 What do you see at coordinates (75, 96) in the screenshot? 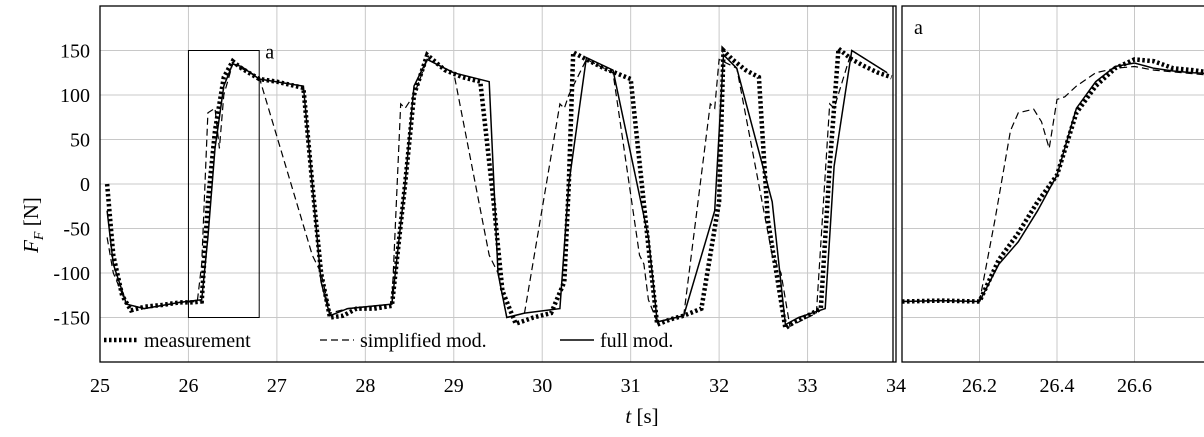
I see `y-tick-label: 100` at bounding box center [75, 96].